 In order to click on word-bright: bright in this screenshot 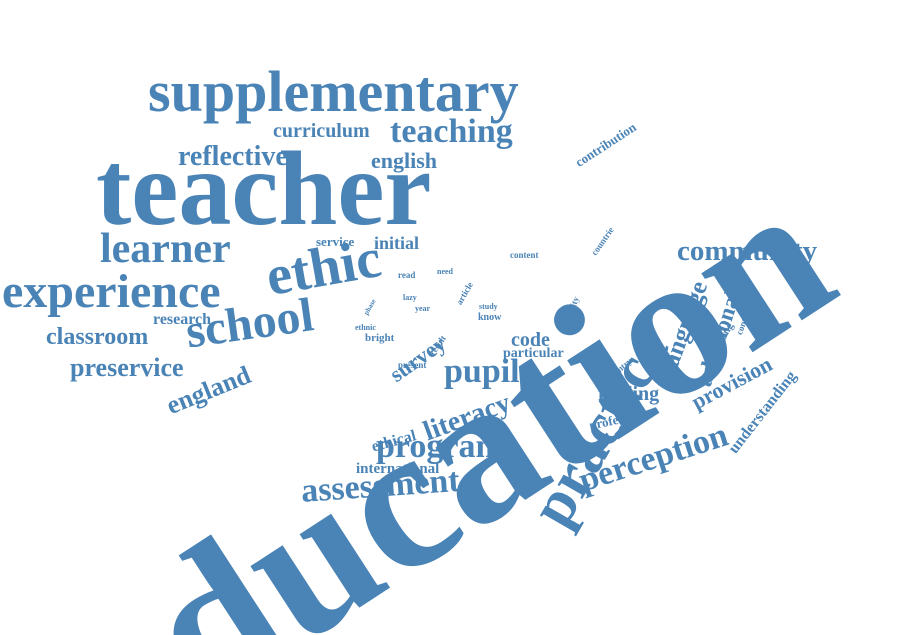, I will do `click(380, 338)`.